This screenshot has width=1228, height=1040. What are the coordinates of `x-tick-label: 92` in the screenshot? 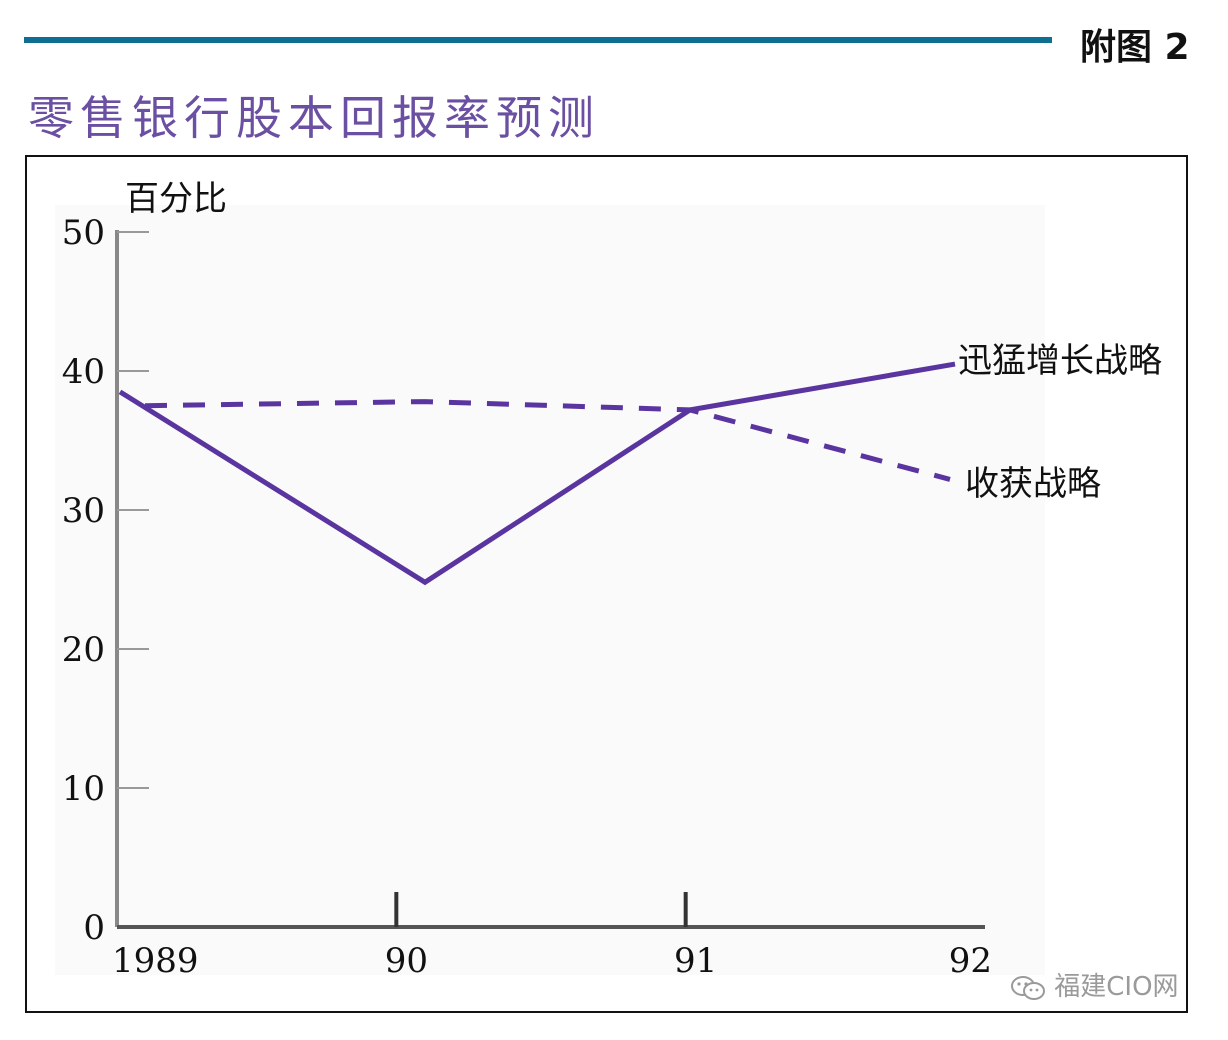 It's located at (970, 961).